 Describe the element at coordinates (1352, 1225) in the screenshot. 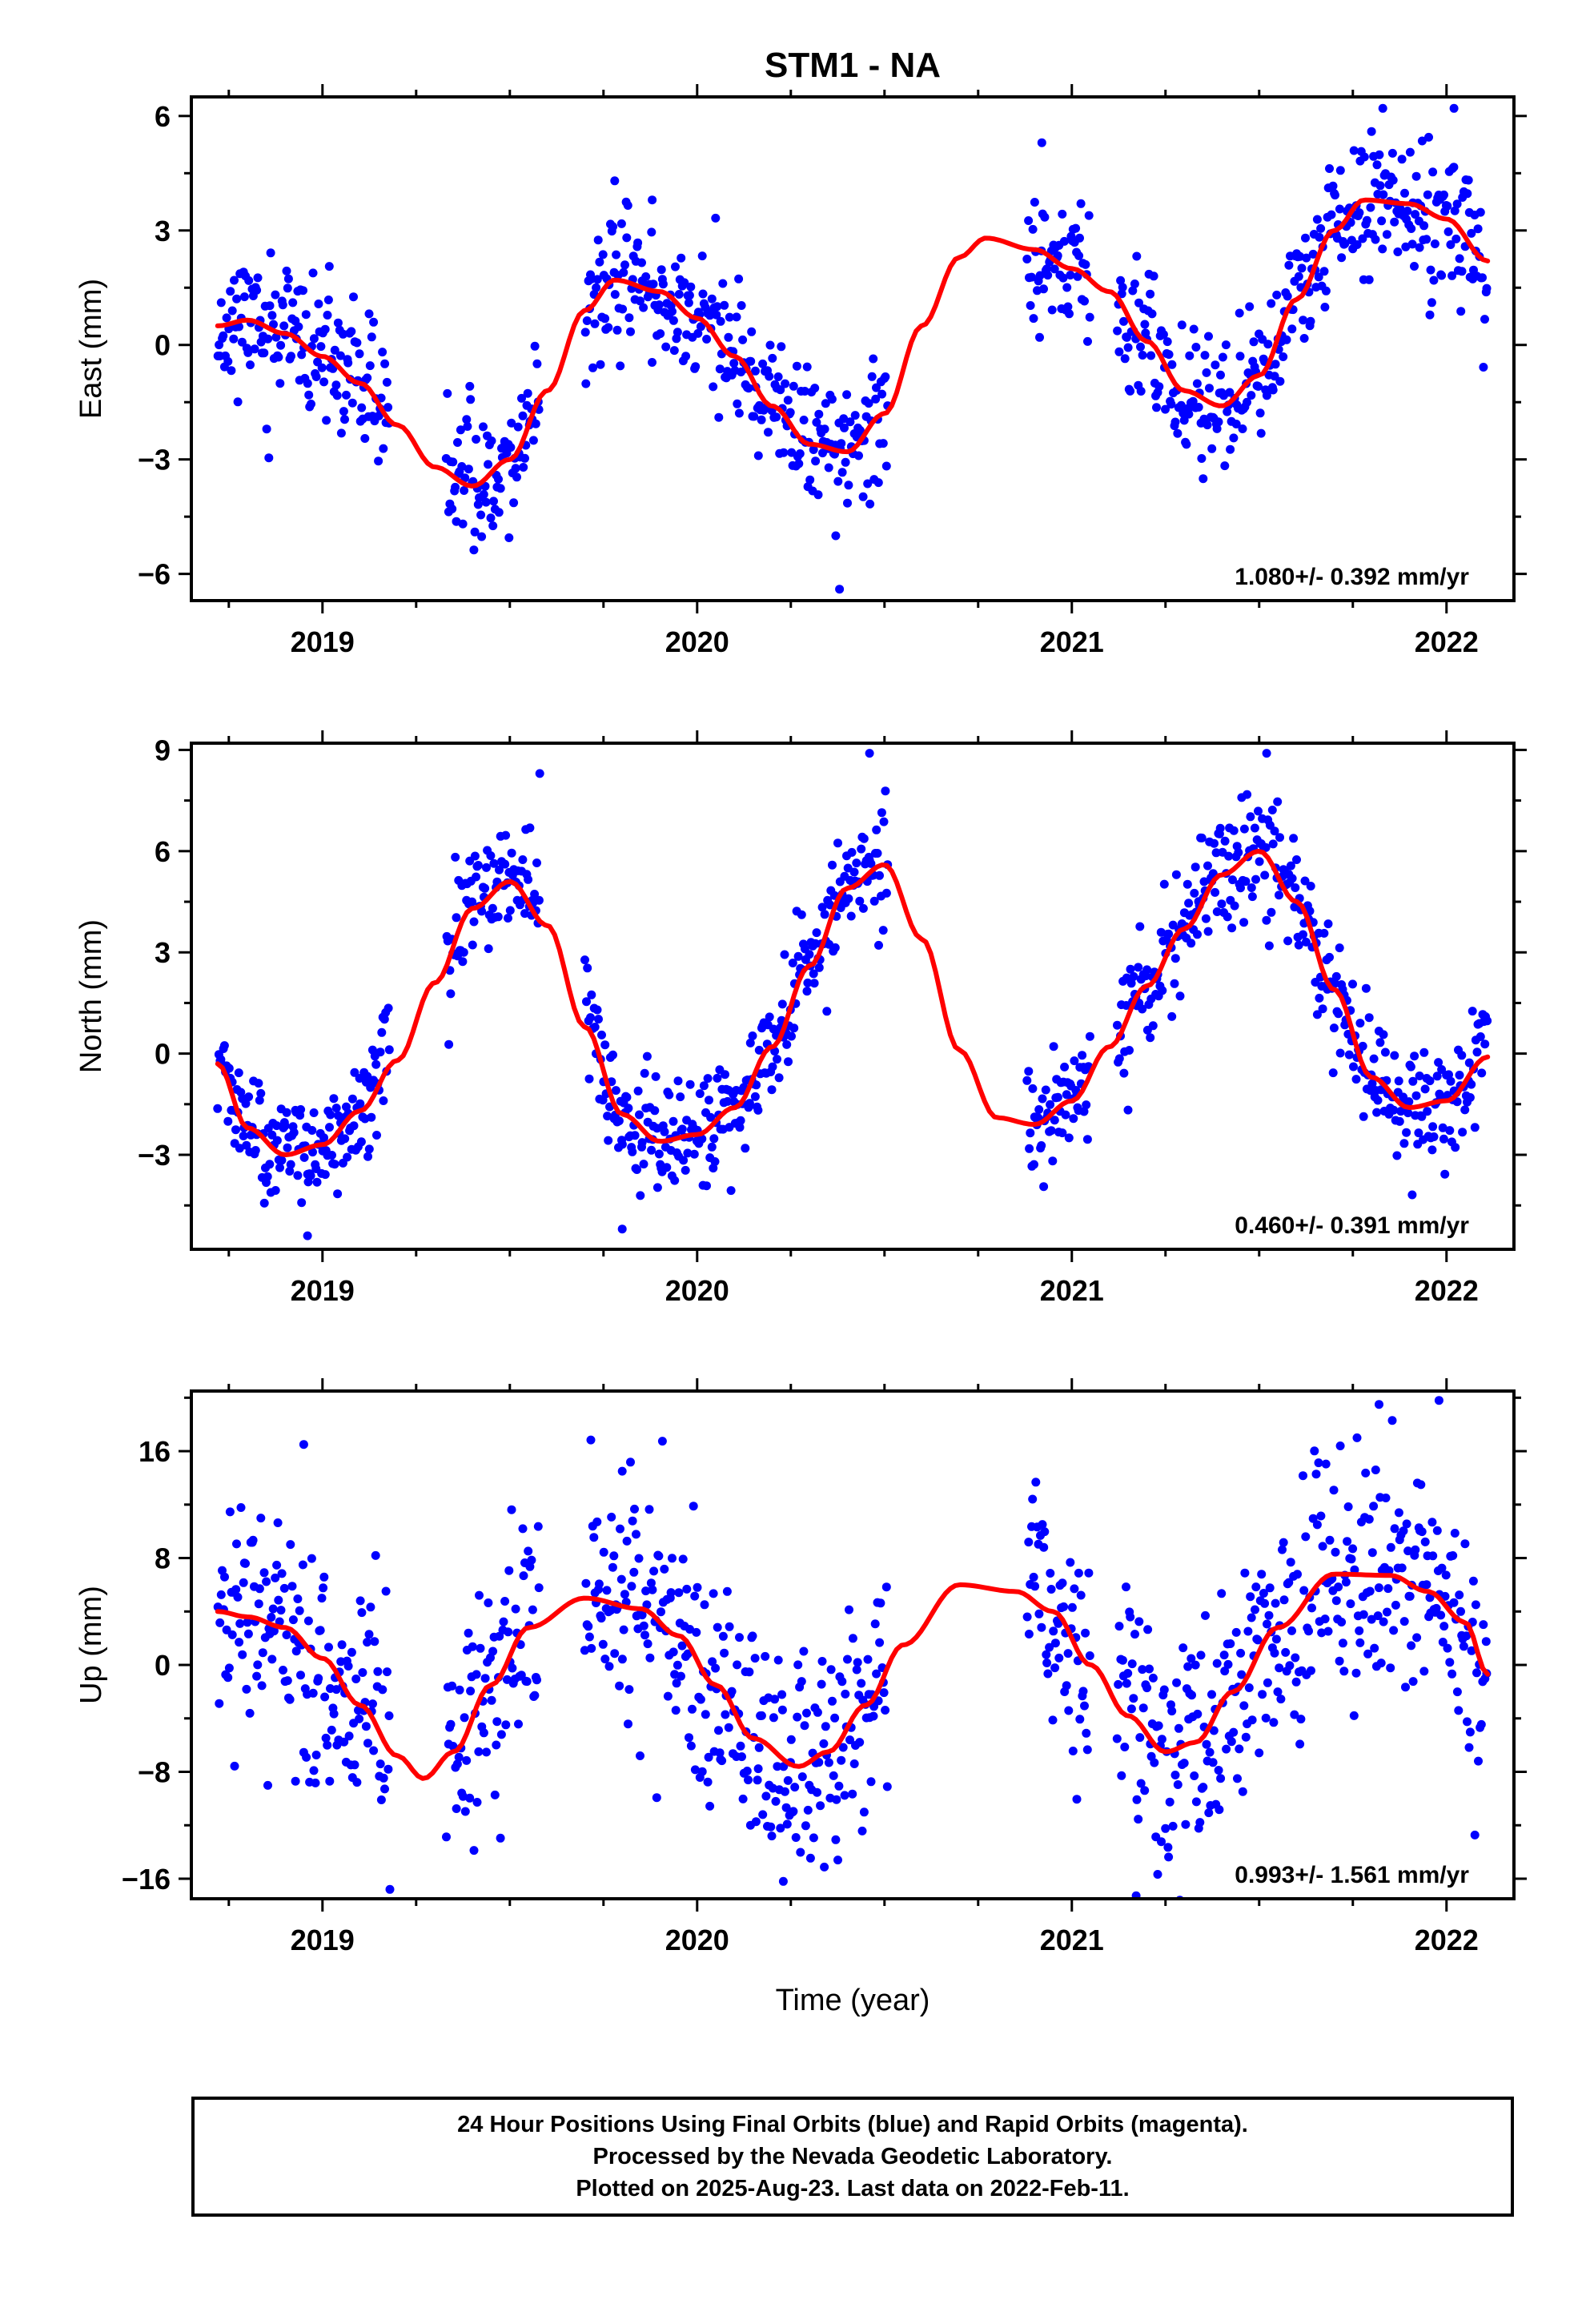

I see `north-rate-label: 0.460+/- 0.391 mm/yr` at that location.